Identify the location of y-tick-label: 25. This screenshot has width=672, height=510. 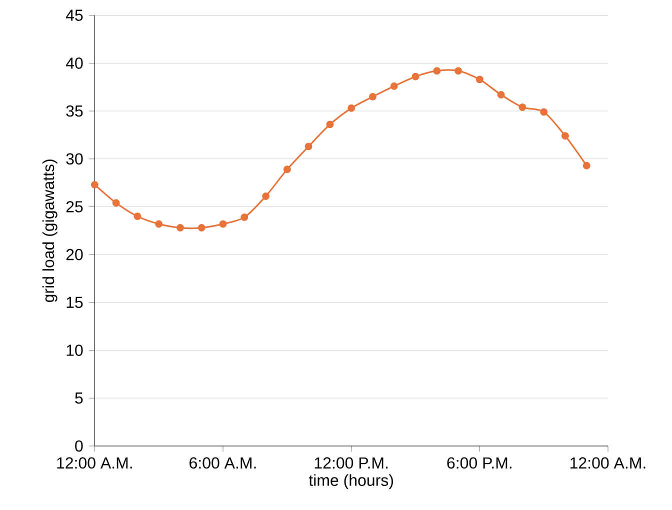
(74, 206).